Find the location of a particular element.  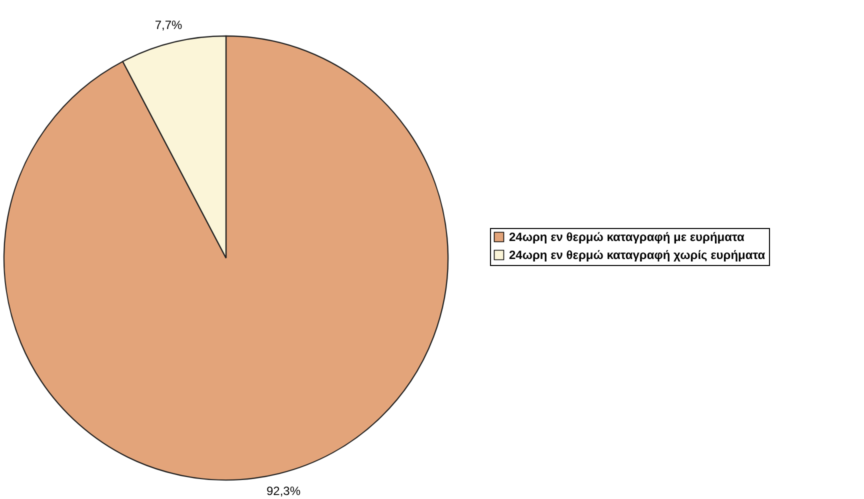

legend-label: 24ωρη εν θερμώ καταγραφή χωρίς ευρήματα is located at coordinates (637, 255).